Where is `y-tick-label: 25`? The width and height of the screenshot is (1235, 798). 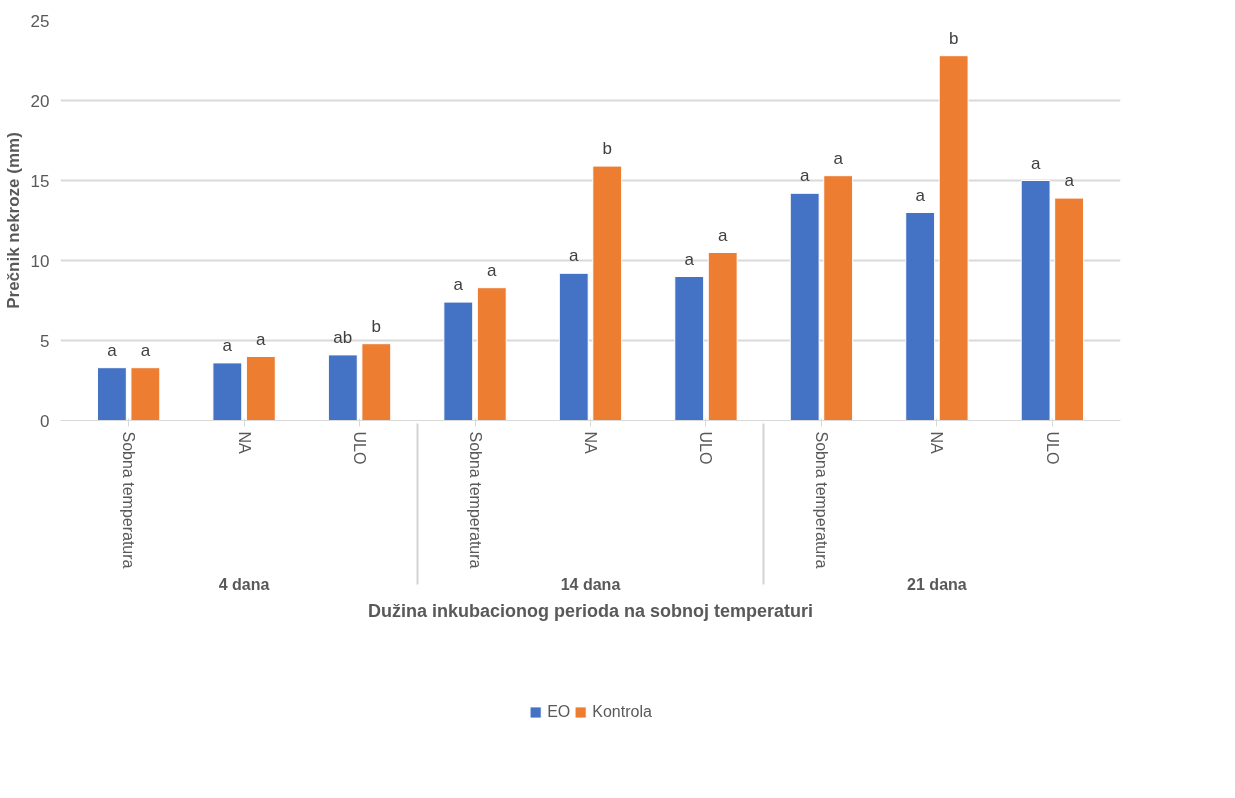
y-tick-label: 25 is located at coordinates (40, 21).